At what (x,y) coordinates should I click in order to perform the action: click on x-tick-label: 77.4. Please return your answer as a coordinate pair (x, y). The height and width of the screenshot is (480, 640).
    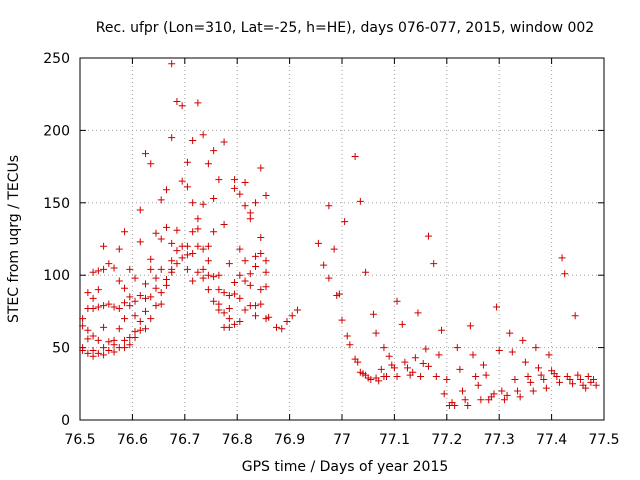
    Looking at the image, I should click on (551, 440).